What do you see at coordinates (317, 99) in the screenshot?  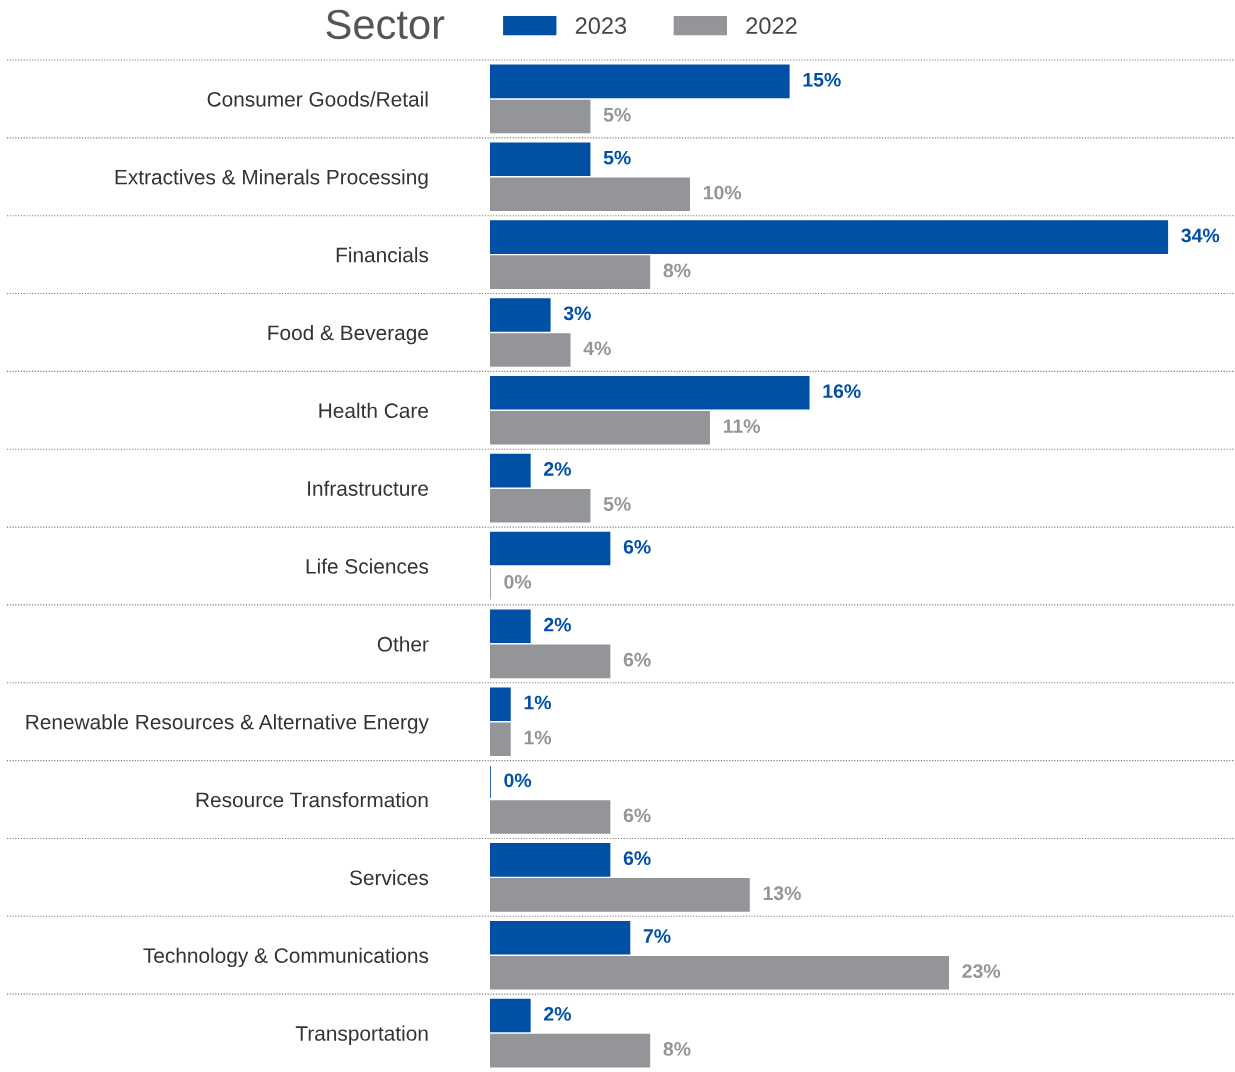 I see `y-tick-label: Consumer Goods/Retail` at bounding box center [317, 99].